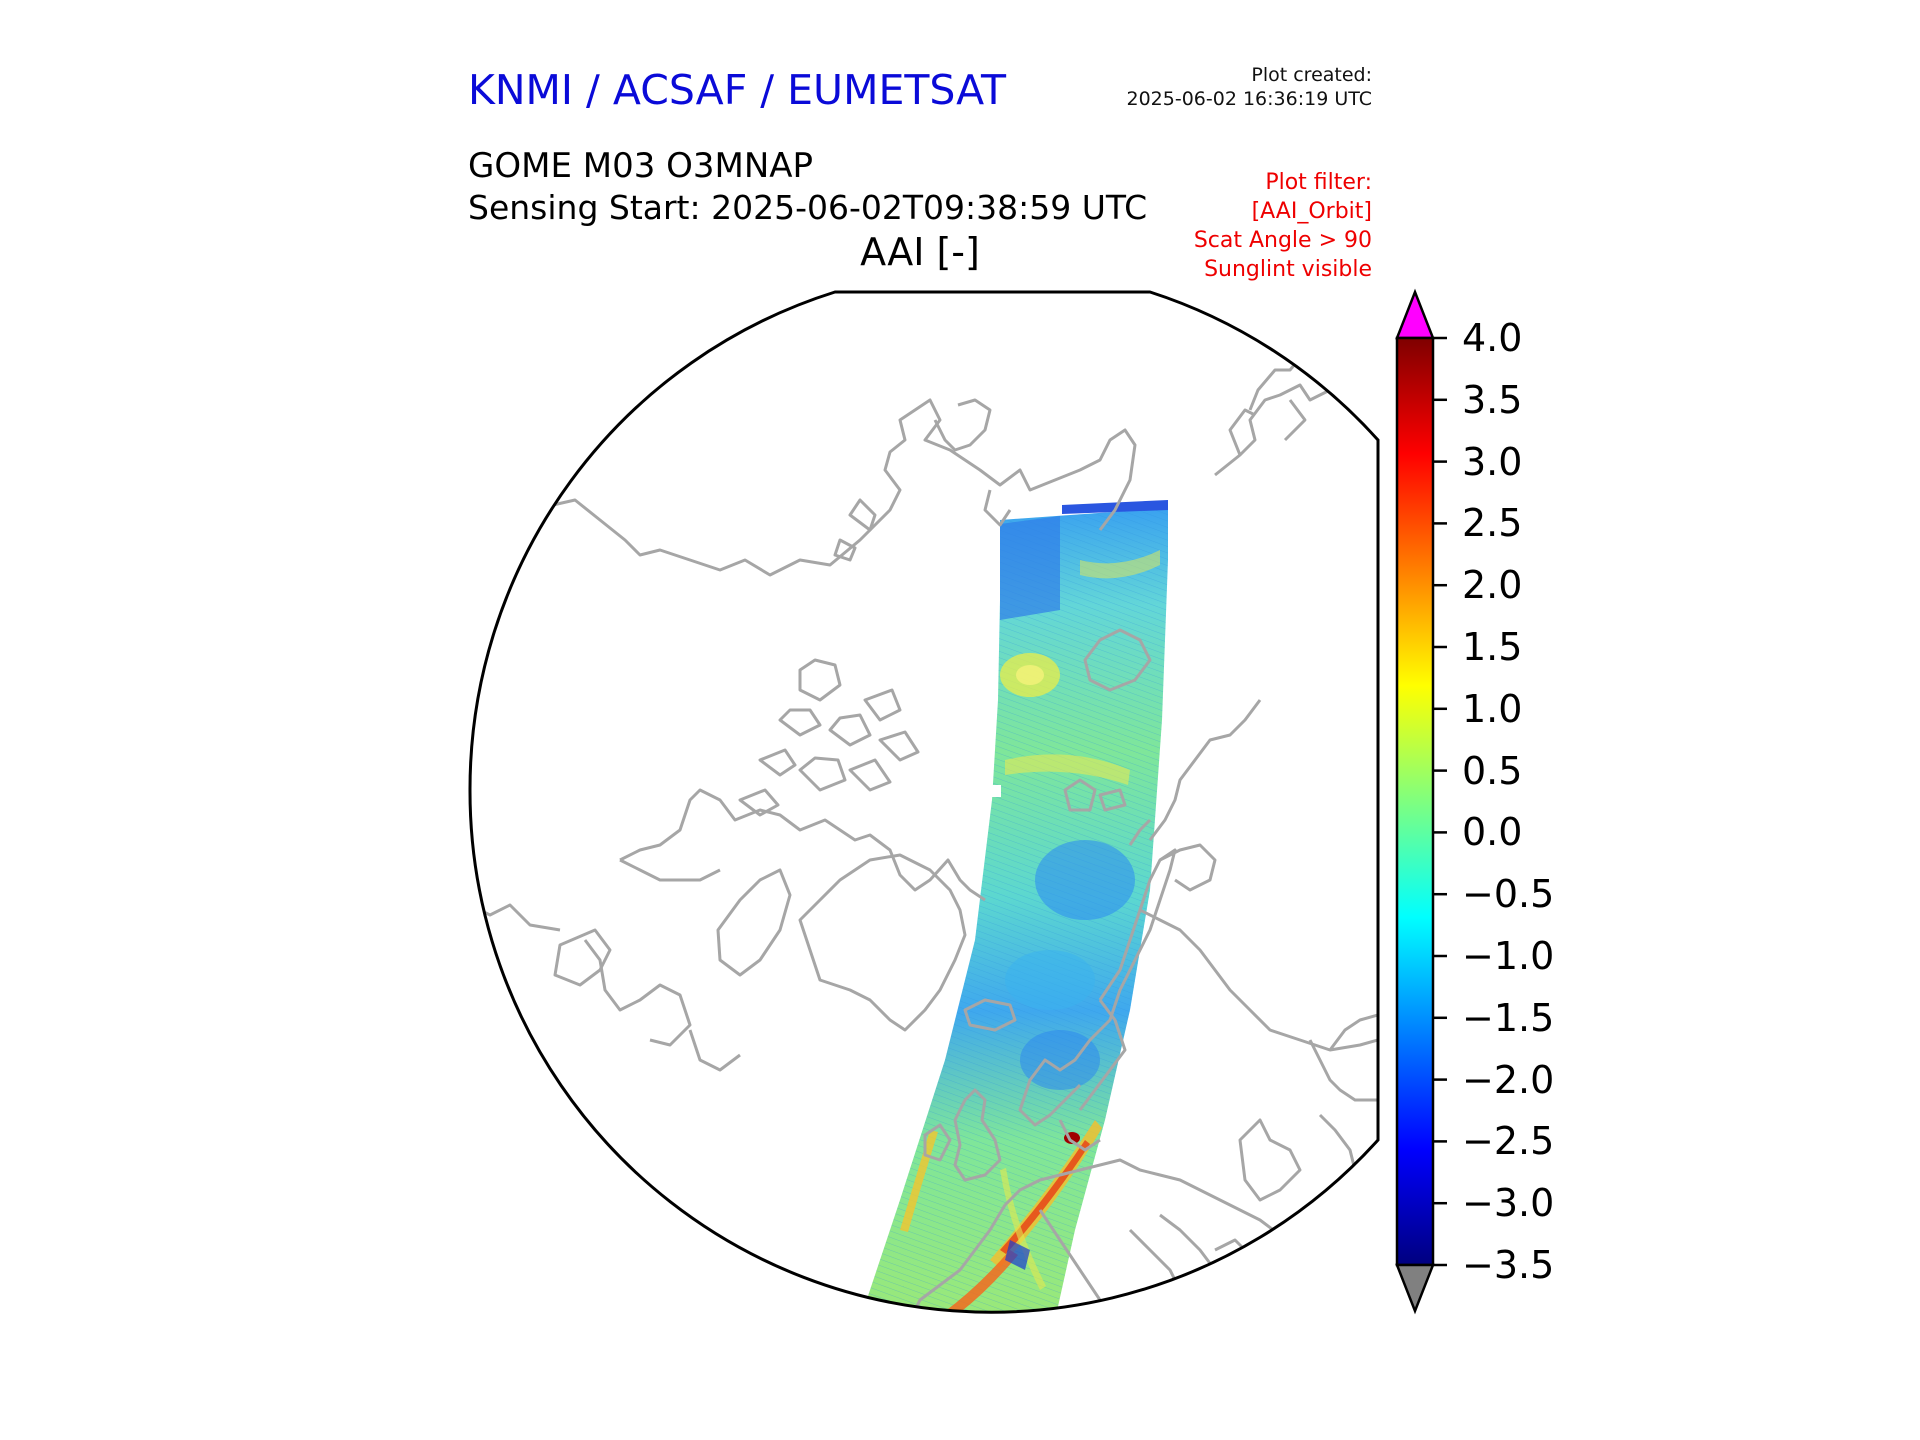  I want to click on colorbar-tick-label: 1.5, so click(1492, 647).